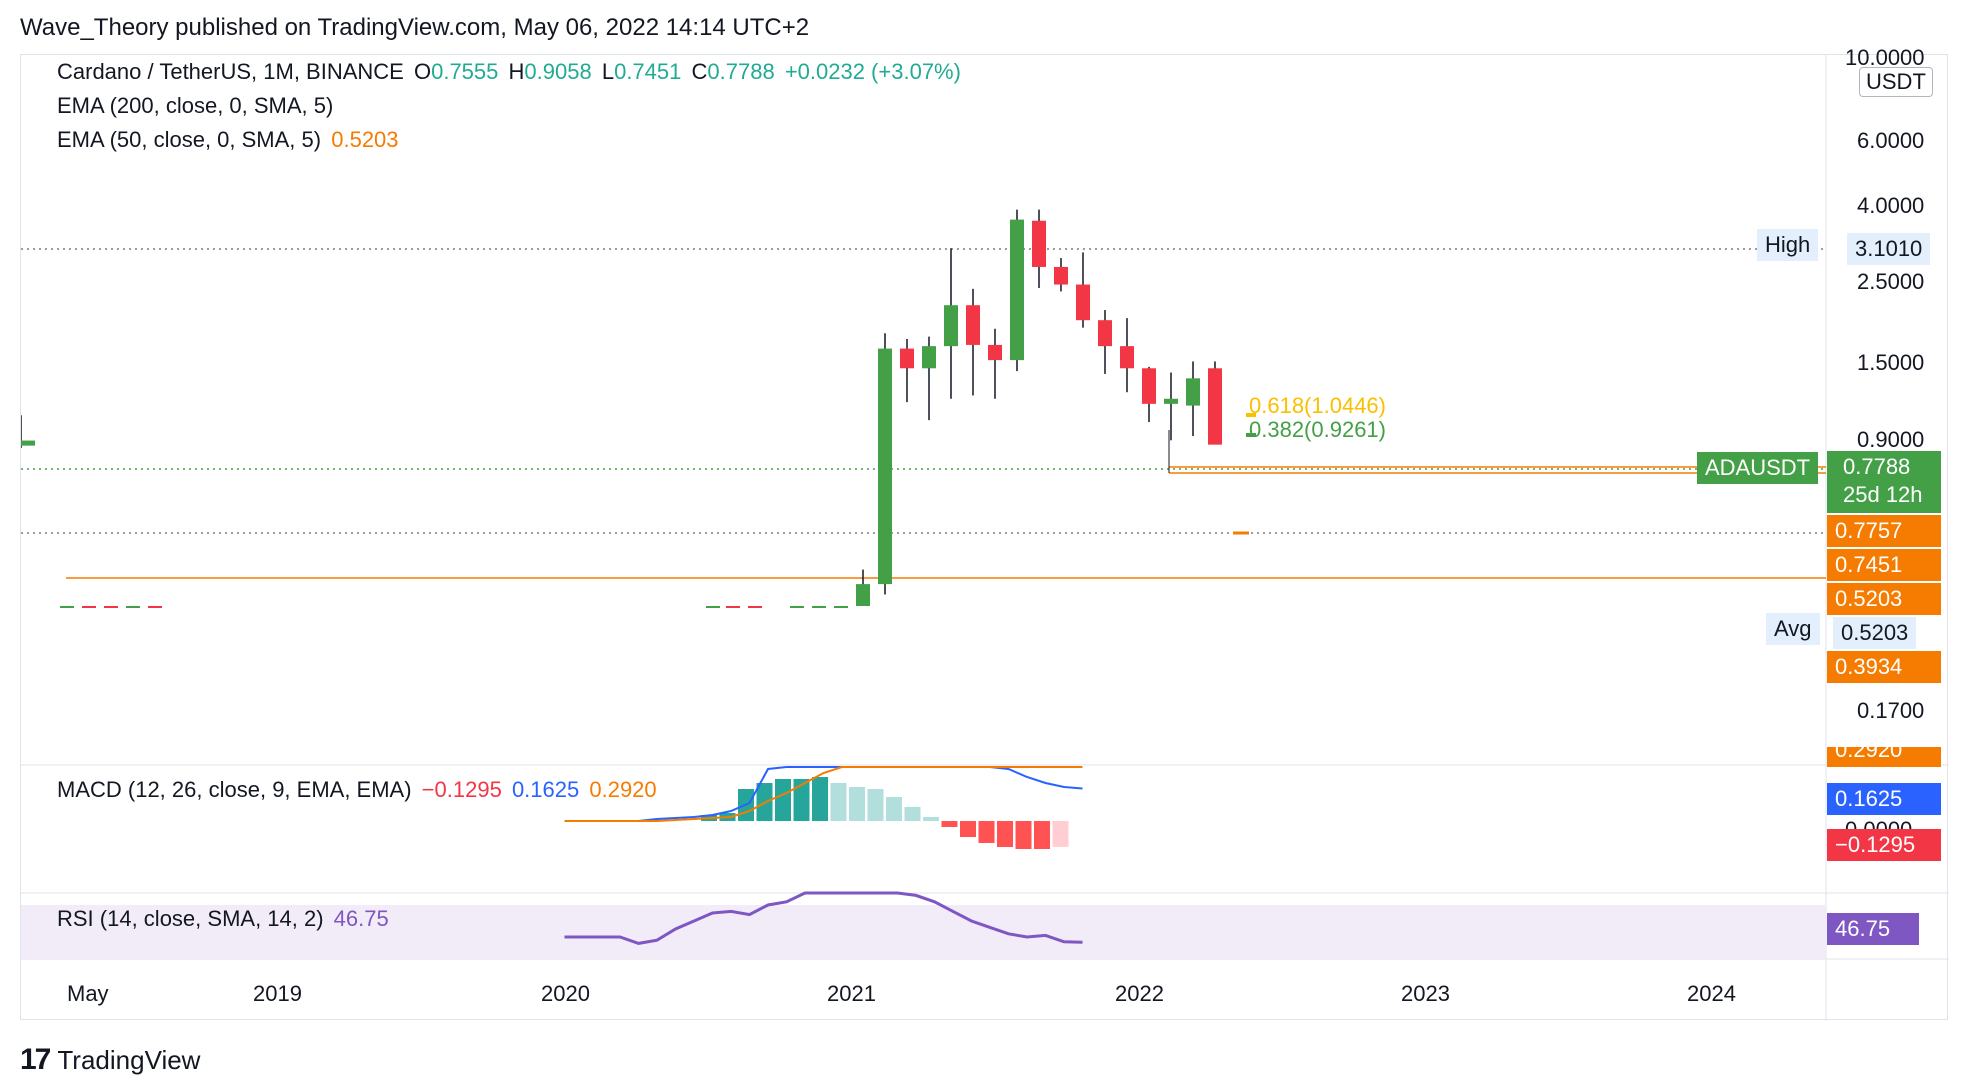 This screenshot has width=1968, height=1092. Describe the element at coordinates (973, 325) in the screenshot. I see `candle-11-body` at that location.